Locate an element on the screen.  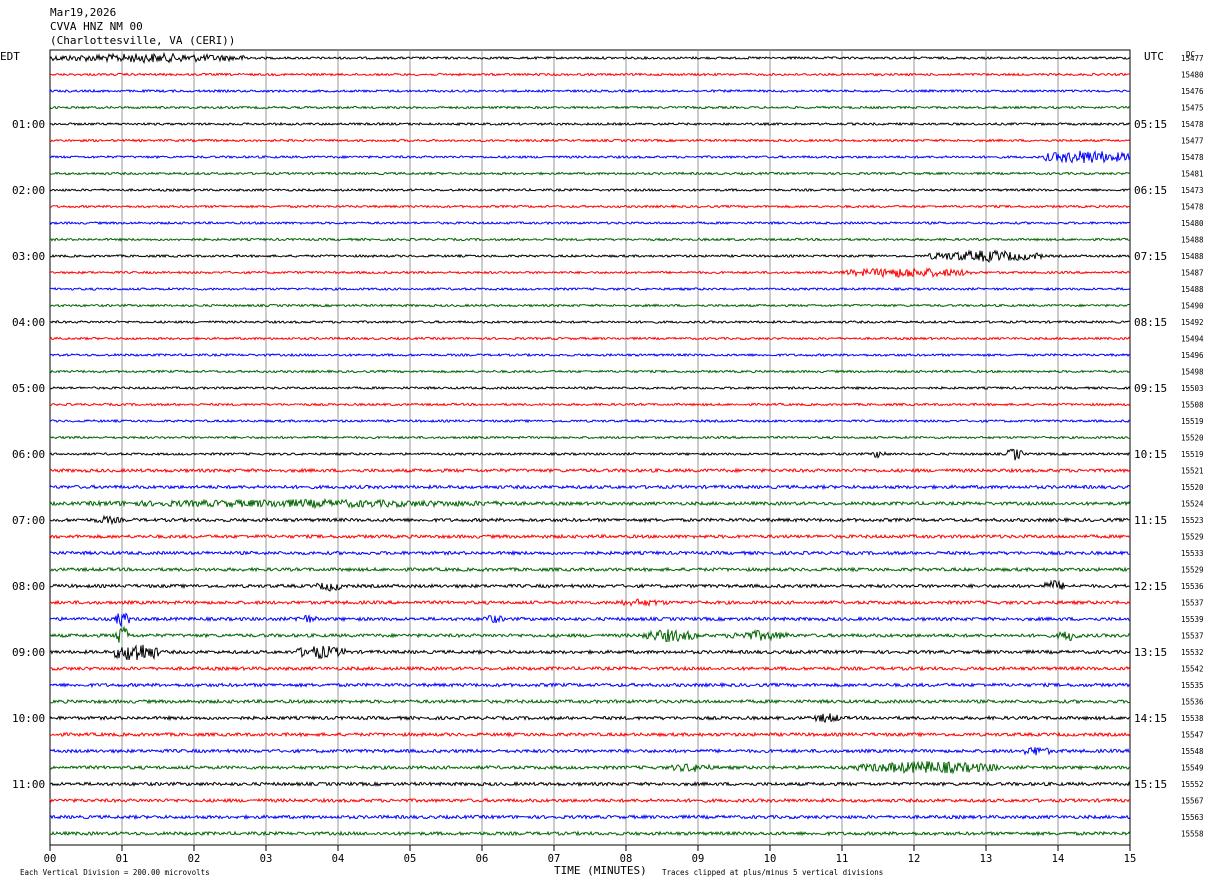
dc-value-label: 15503 is located at coordinates (1192, 388).